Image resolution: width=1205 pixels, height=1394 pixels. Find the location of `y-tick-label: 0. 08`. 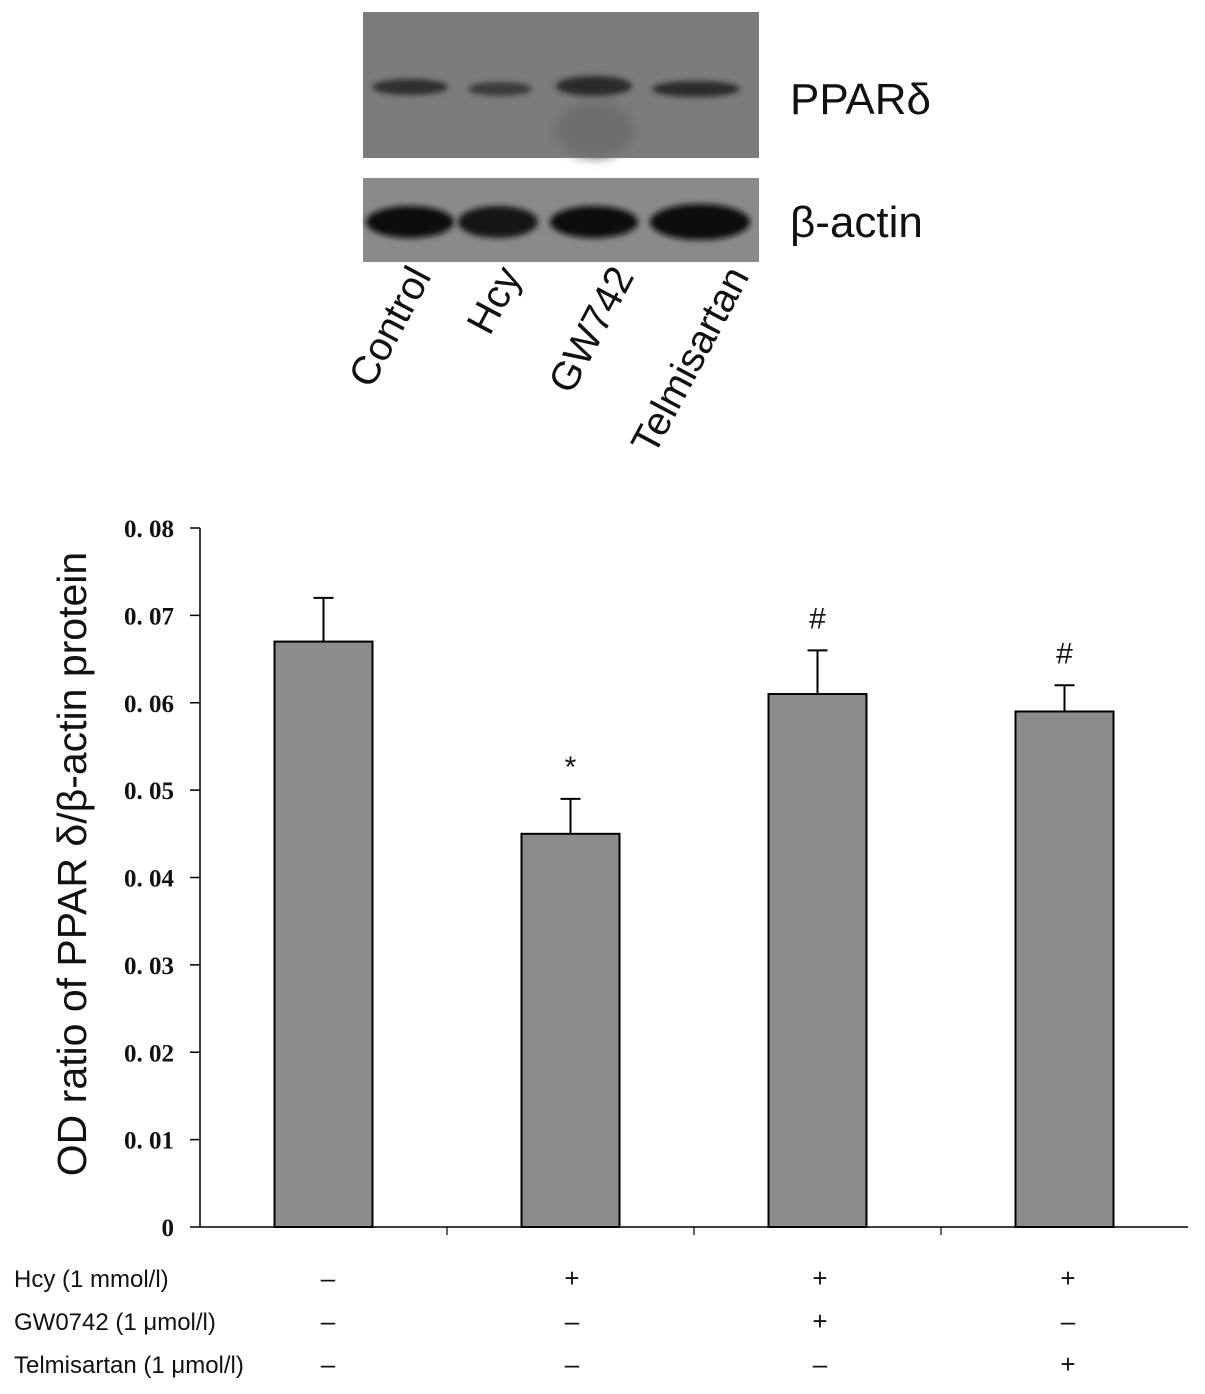

y-tick-label: 0. 08 is located at coordinates (149, 529).